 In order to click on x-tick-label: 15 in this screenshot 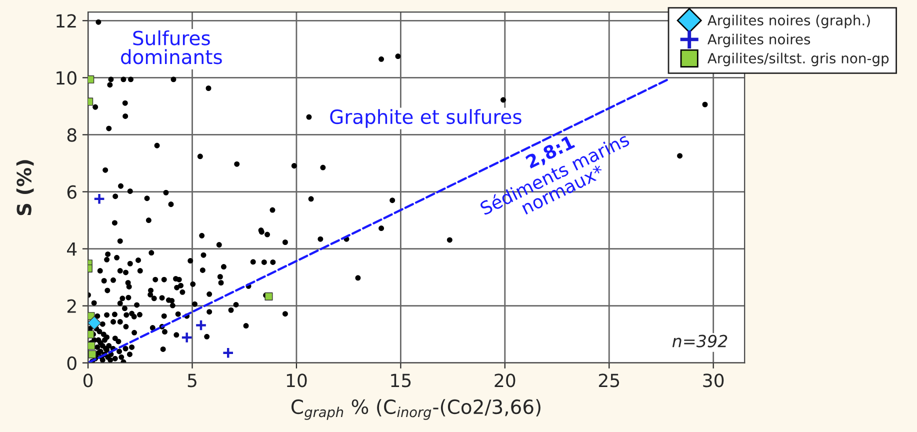, I will do `click(401, 381)`.